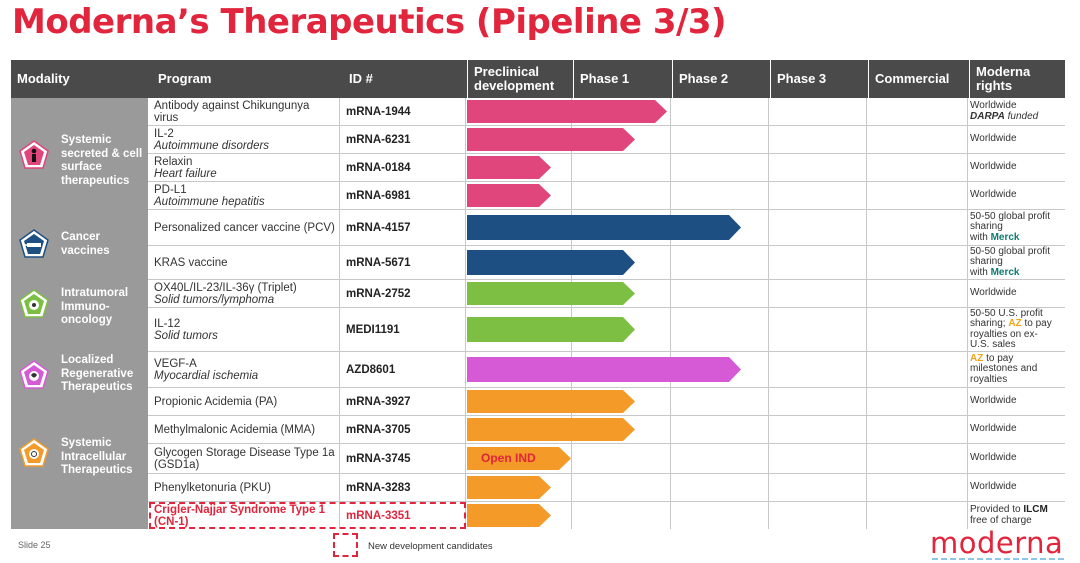  Describe the element at coordinates (244, 262) in the screenshot. I see `program-cell: KRAS vaccine` at that location.